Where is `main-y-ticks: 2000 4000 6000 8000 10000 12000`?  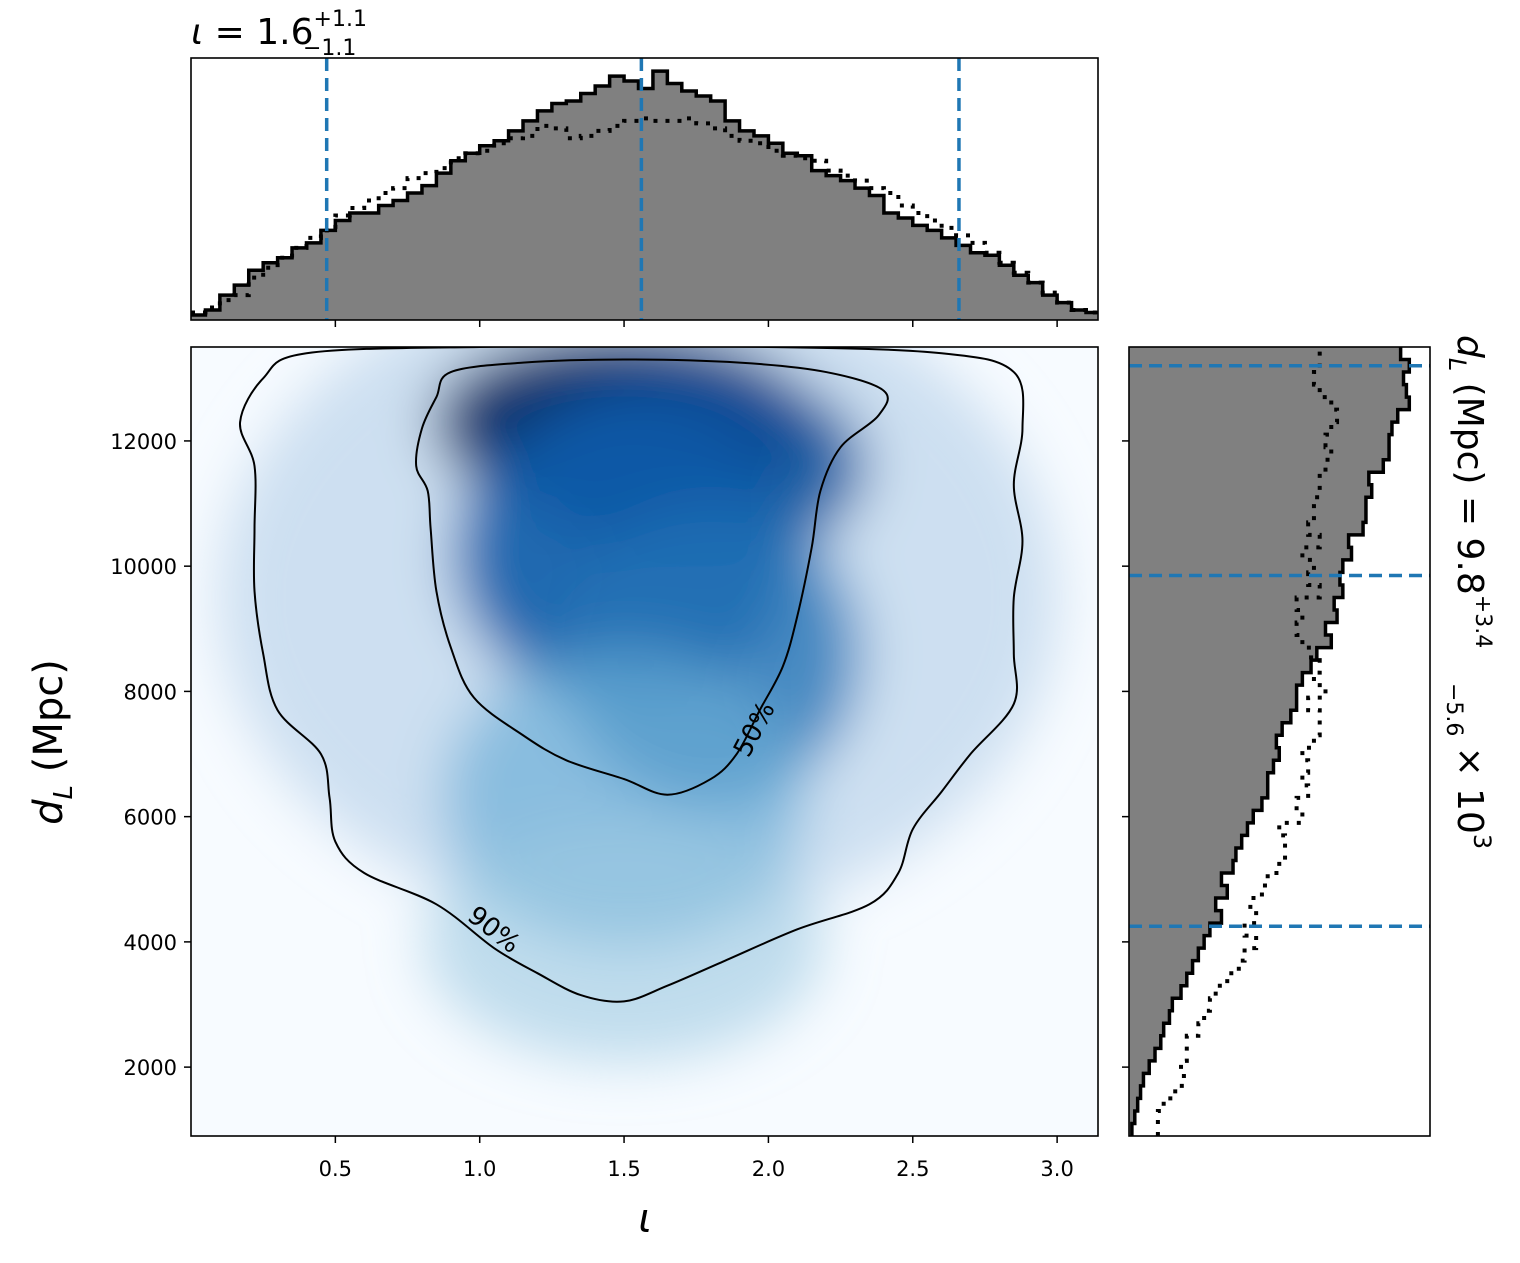
main-y-ticks: 2000 4000 6000 8000 10000 12000 is located at coordinates (150, 755).